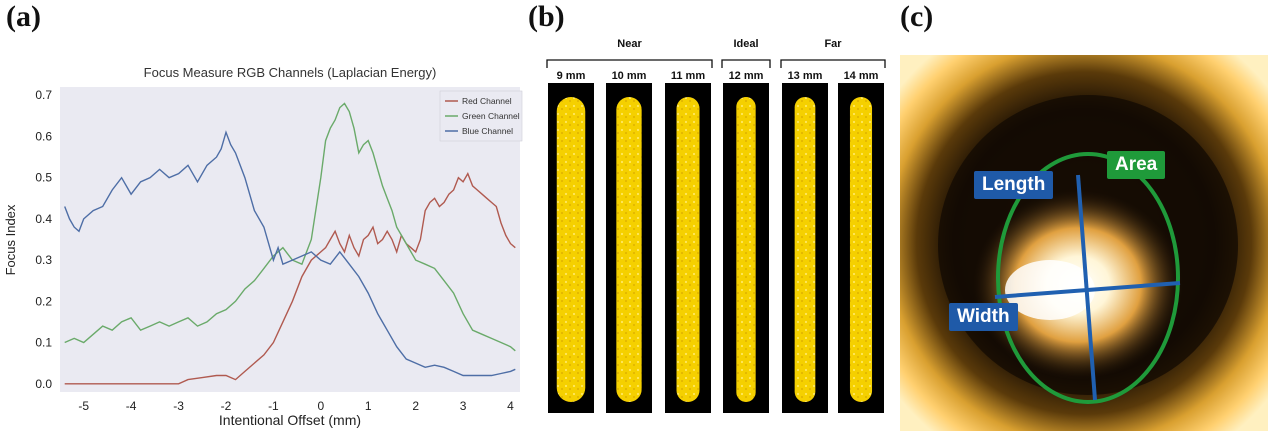  I want to click on y-tick-label: 0.3, so click(43, 260).